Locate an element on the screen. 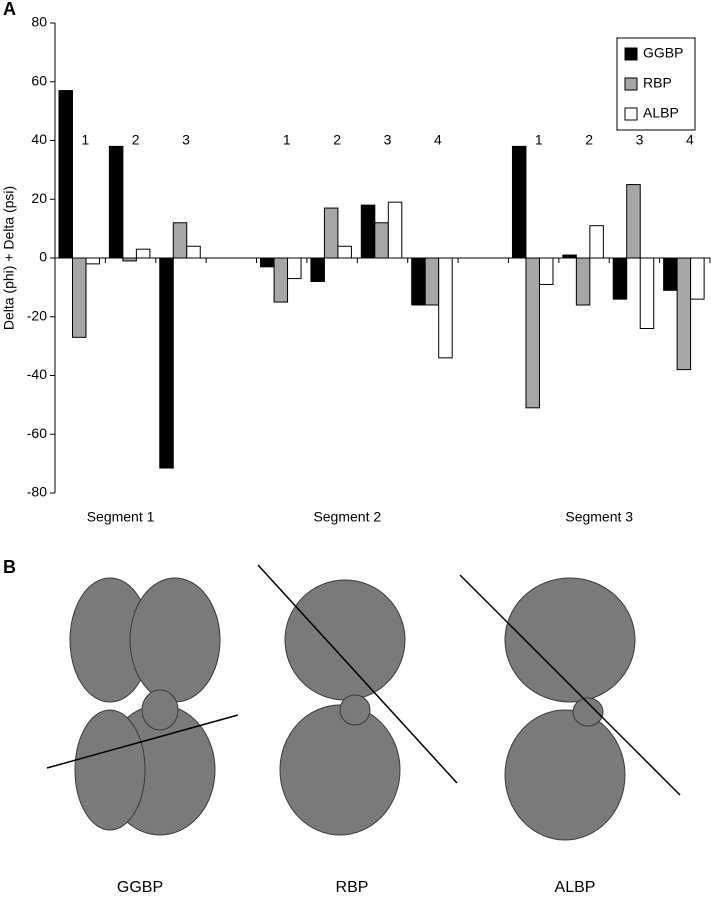 This screenshot has width=711, height=900. x-group-label: Segment 3 is located at coordinates (599, 517).